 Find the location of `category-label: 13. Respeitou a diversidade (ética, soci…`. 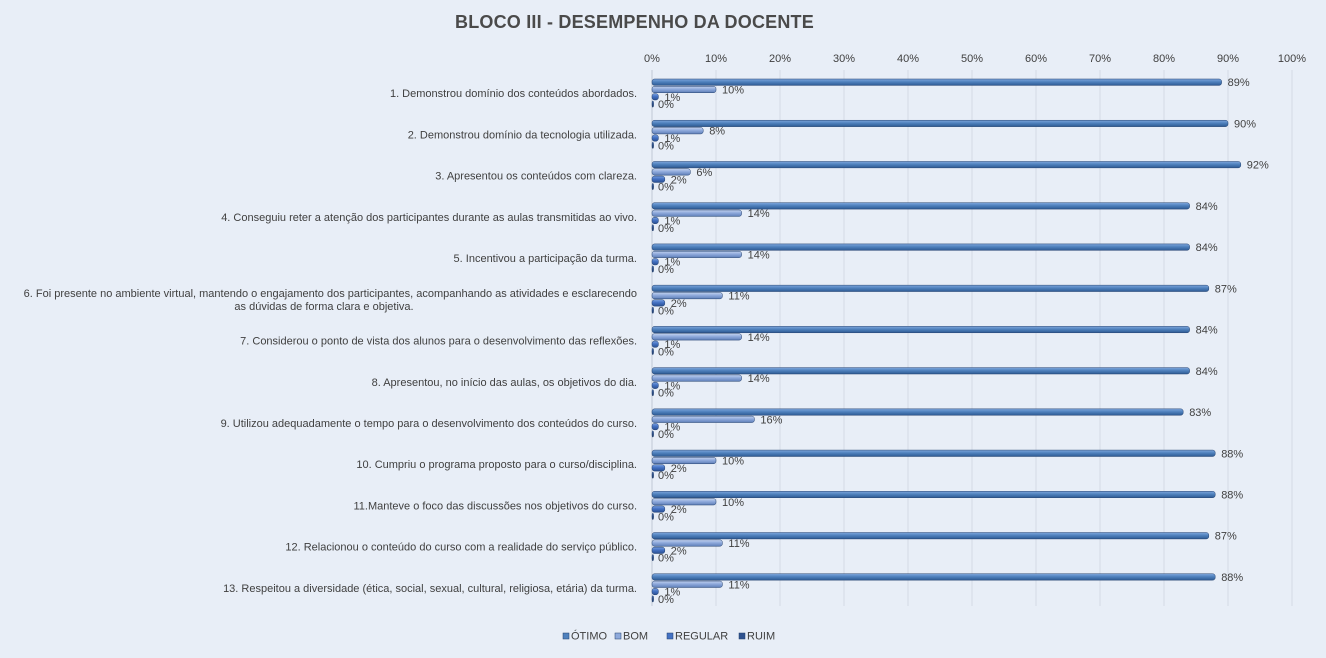

category-label: 13. Respeitou a diversidade (ética, soci… is located at coordinates (430, 589).